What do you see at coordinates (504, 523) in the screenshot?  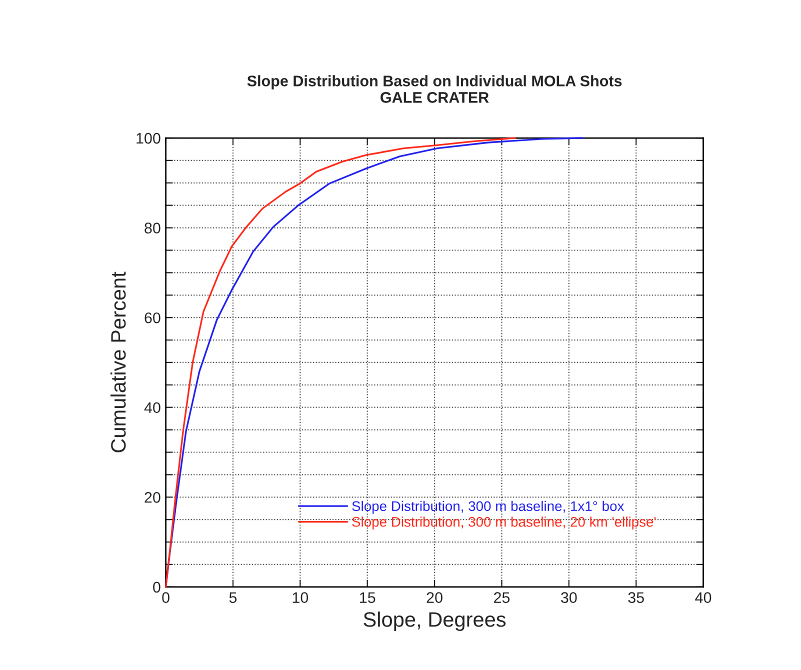 I see `legend-label: Slope Distribution, 300 m baseline, 20 km 'ellipse'` at bounding box center [504, 523].